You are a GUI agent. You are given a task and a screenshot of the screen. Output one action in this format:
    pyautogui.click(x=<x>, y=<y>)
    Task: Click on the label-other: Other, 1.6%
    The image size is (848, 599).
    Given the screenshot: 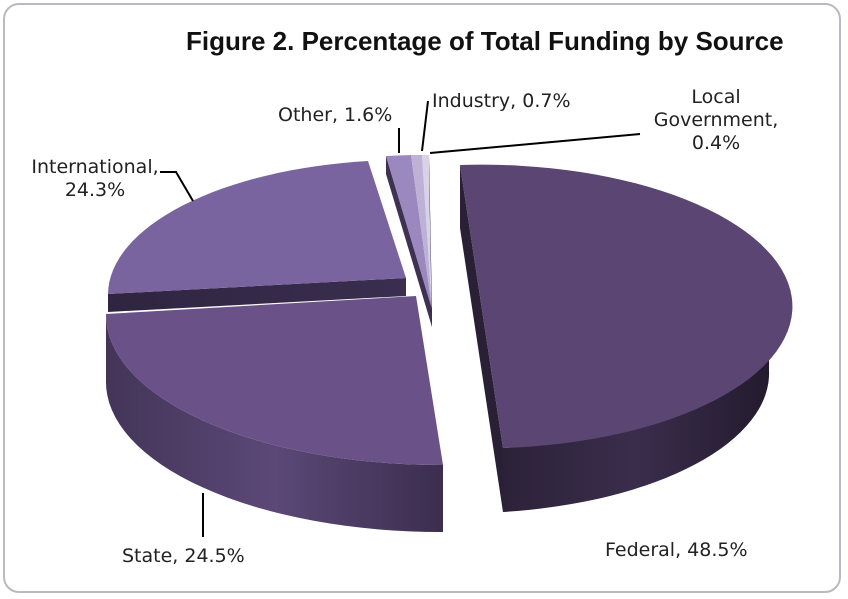 What is the action you would take?
    pyautogui.click(x=335, y=115)
    